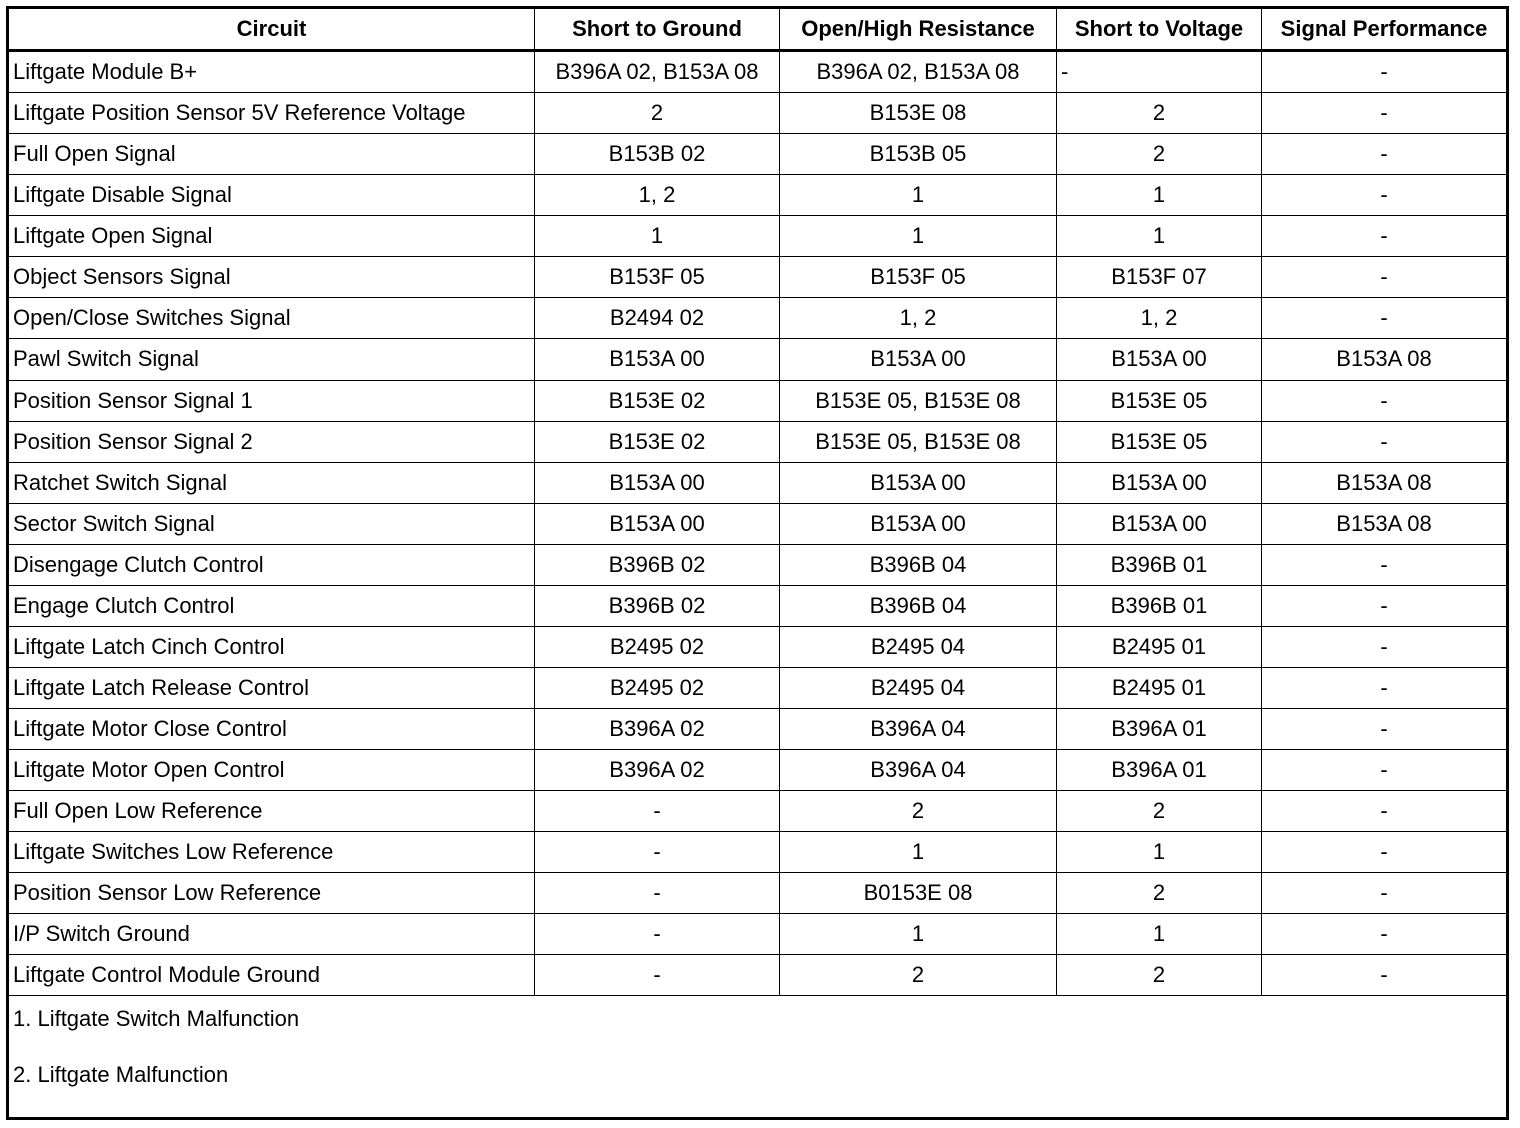 The width and height of the screenshot is (1520, 1128). What do you see at coordinates (271, 605) in the screenshot?
I see `circuit-name: Engage Clutch Control` at bounding box center [271, 605].